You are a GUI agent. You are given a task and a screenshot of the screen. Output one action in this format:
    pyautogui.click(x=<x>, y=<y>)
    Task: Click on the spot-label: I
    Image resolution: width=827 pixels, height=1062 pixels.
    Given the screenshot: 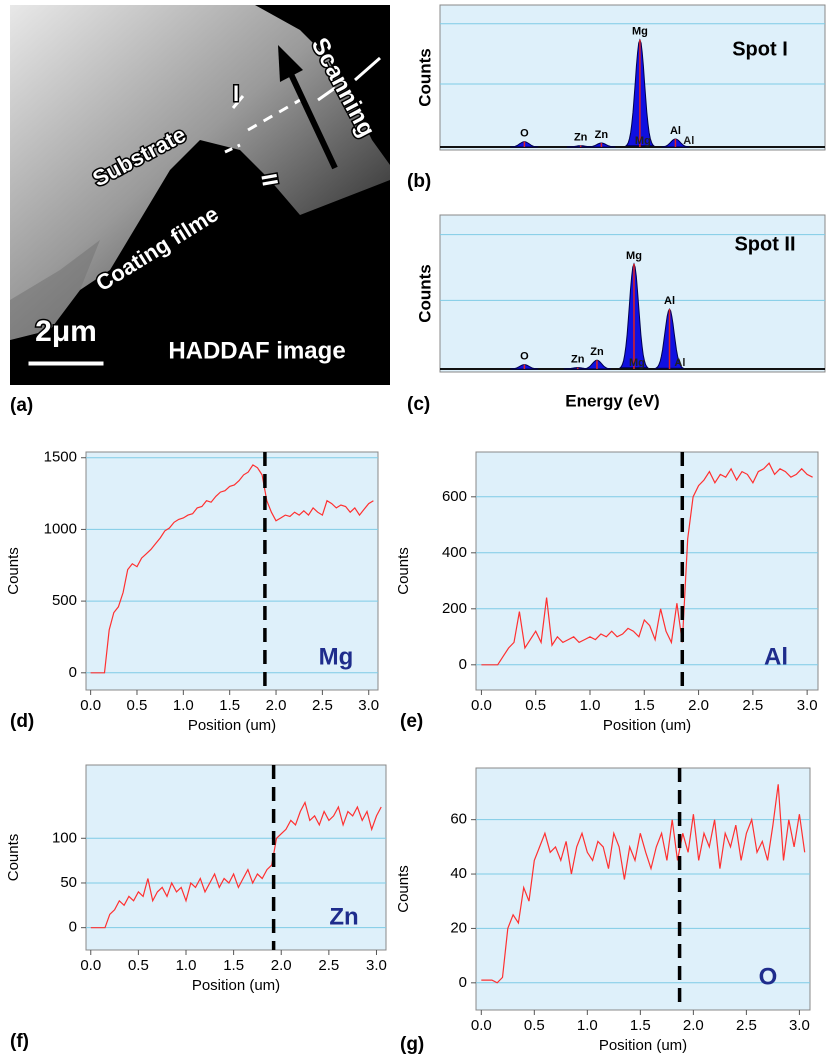 What is the action you would take?
    pyautogui.click(x=236, y=93)
    